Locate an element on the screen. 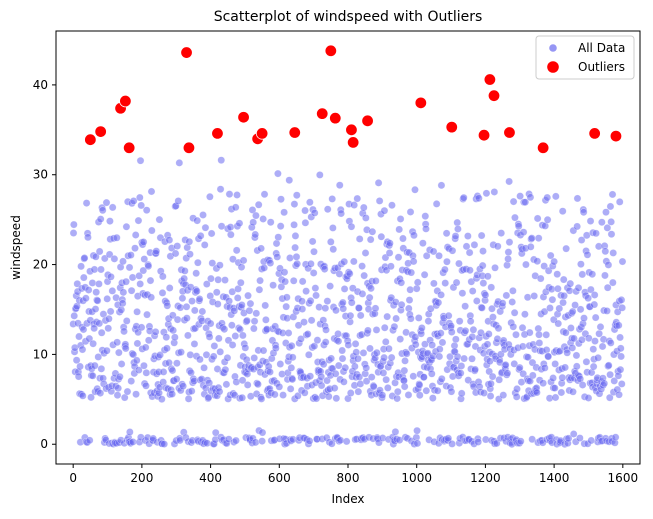  legend-marker-outliers is located at coordinates (553, 67).